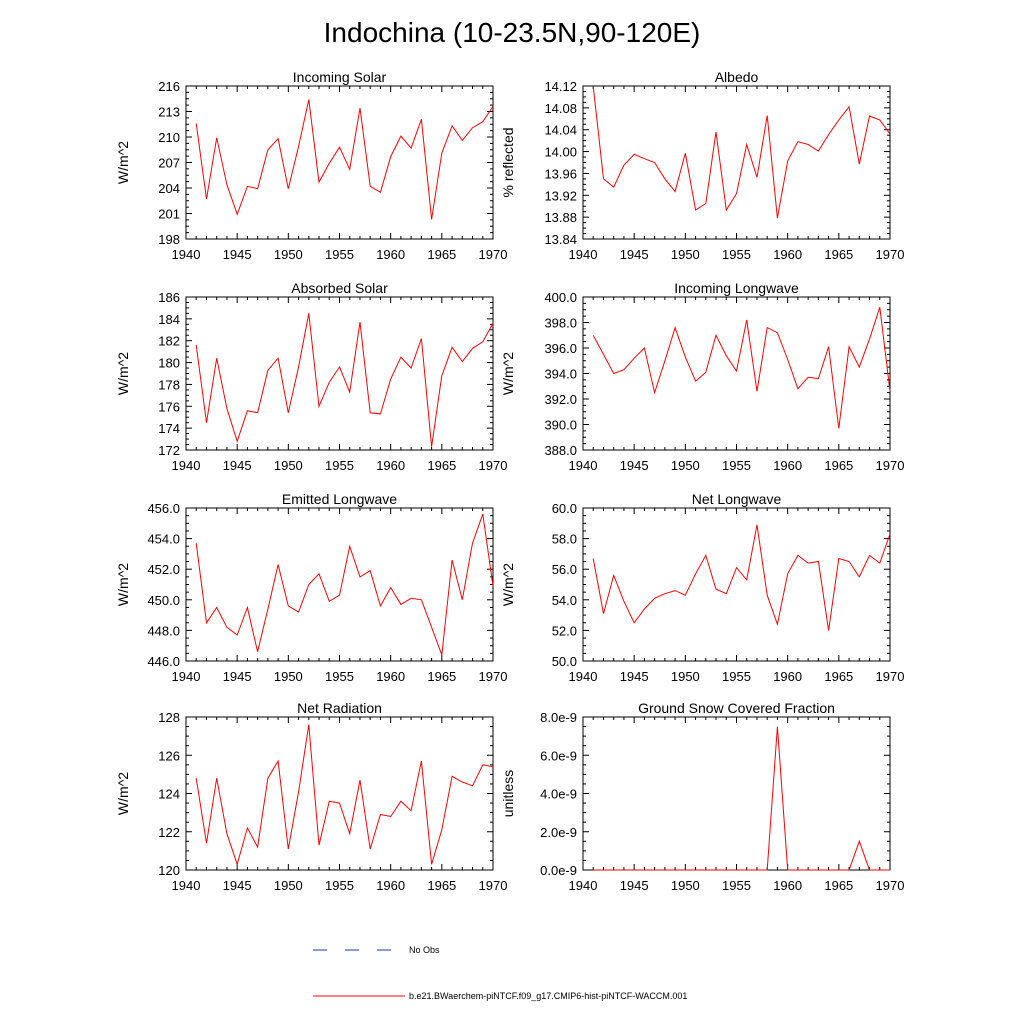 This screenshot has height=1024, width=1024. Describe the element at coordinates (560, 297) in the screenshot. I see `y-tick-label: 400.0` at that location.